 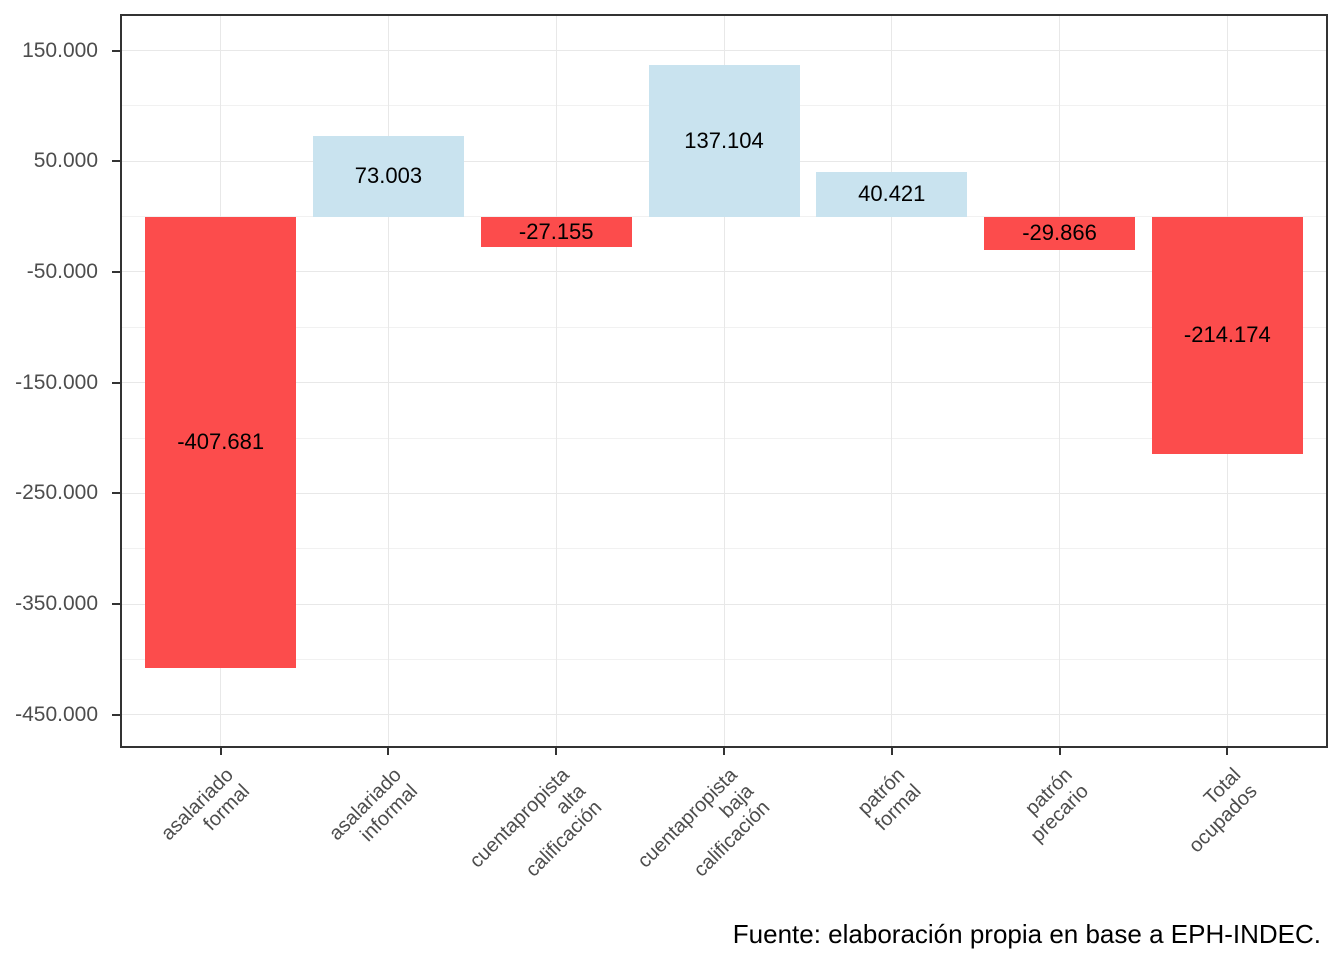 I want to click on bar-value-label: -29.866, so click(x=1059, y=233).